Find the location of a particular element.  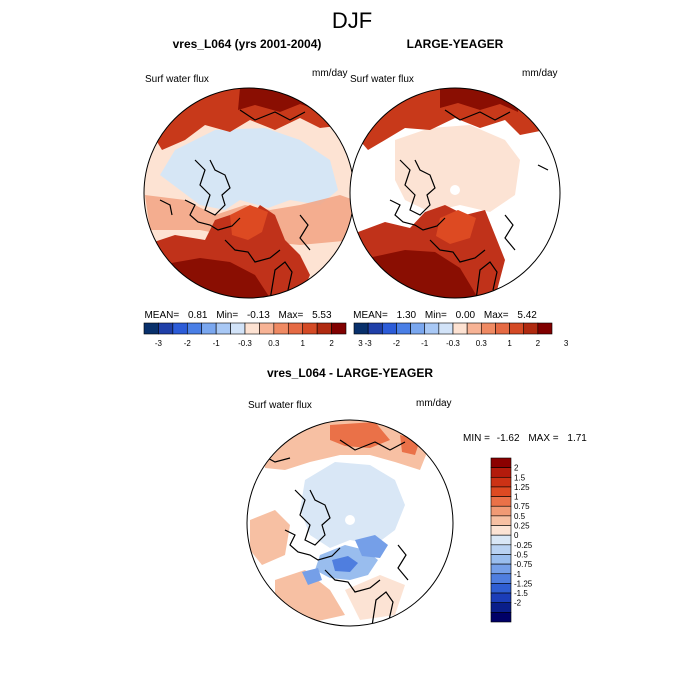

panel-difference-colorbar-label: 1.5 is located at coordinates (520, 477).